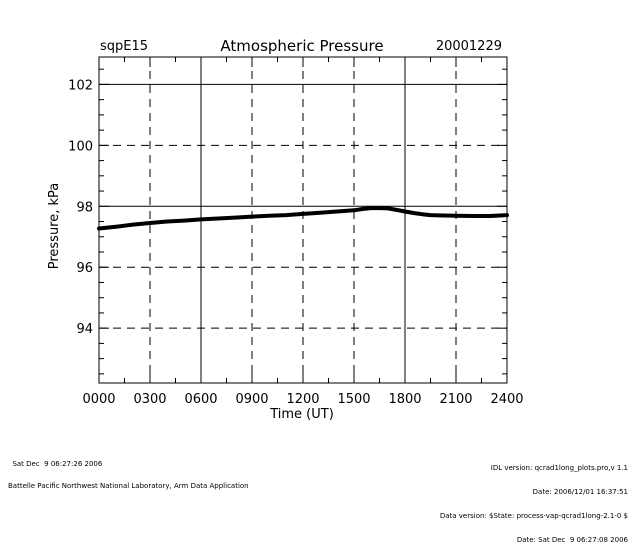  I want to click on x-axis-title: Time (UT), so click(301, 414).